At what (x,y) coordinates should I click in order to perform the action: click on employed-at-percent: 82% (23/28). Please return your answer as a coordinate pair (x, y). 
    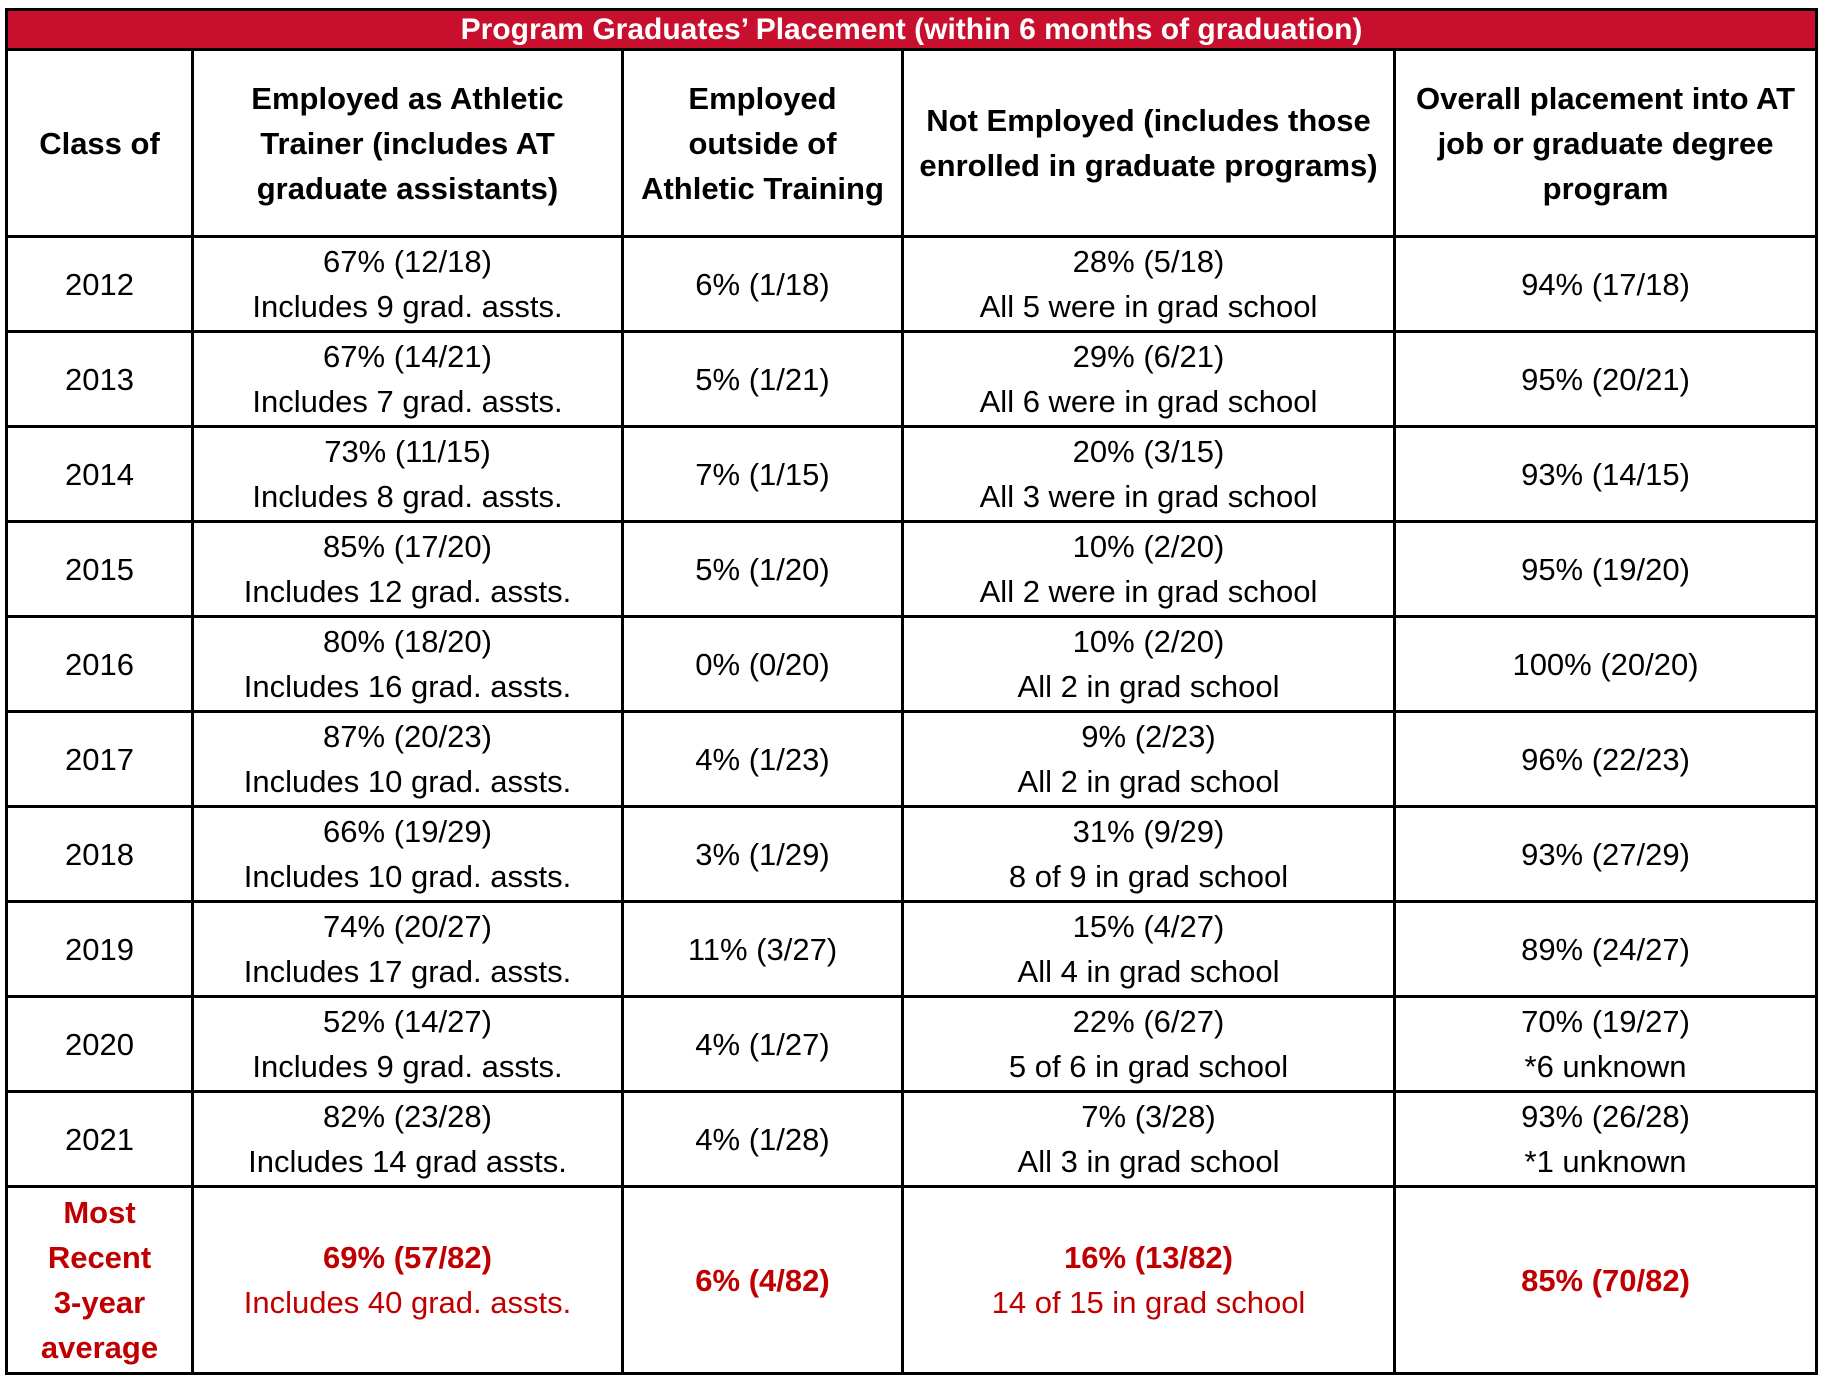
    Looking at the image, I should click on (407, 1116).